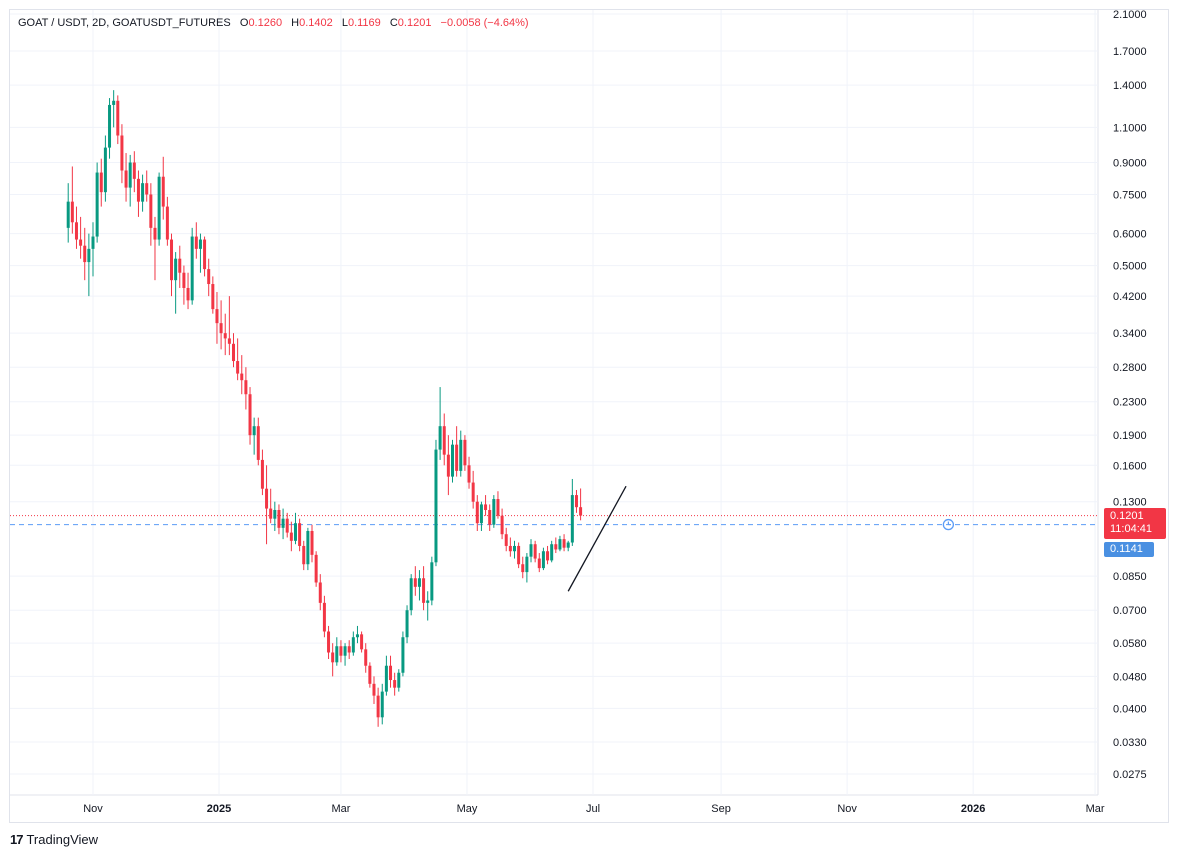  Describe the element at coordinates (1095, 809) in the screenshot. I see `x-tick-label: Mar` at that location.